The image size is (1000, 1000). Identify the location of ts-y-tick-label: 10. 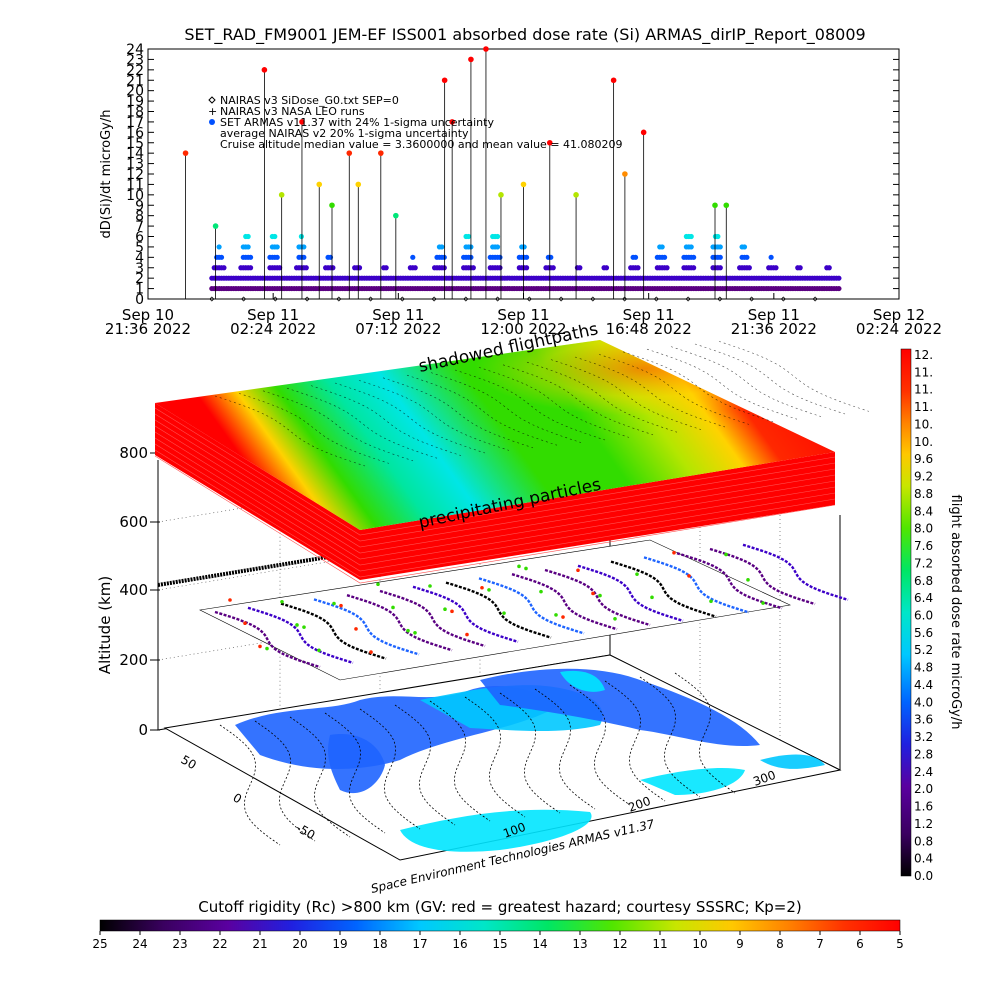
(135, 196).